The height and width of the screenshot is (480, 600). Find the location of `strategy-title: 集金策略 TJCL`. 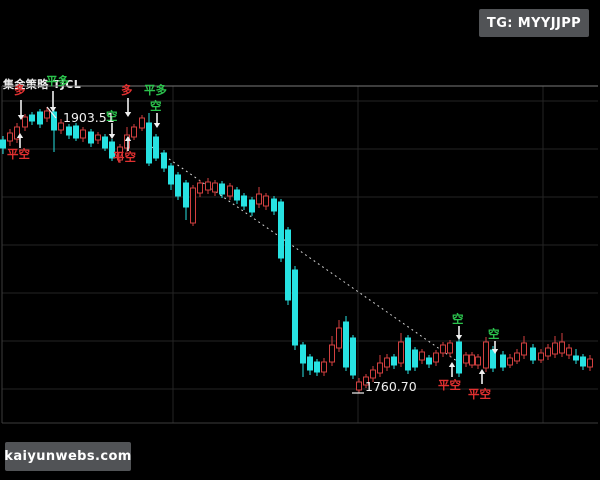

strategy-title: 集金策略 TJCL is located at coordinates (42, 84).